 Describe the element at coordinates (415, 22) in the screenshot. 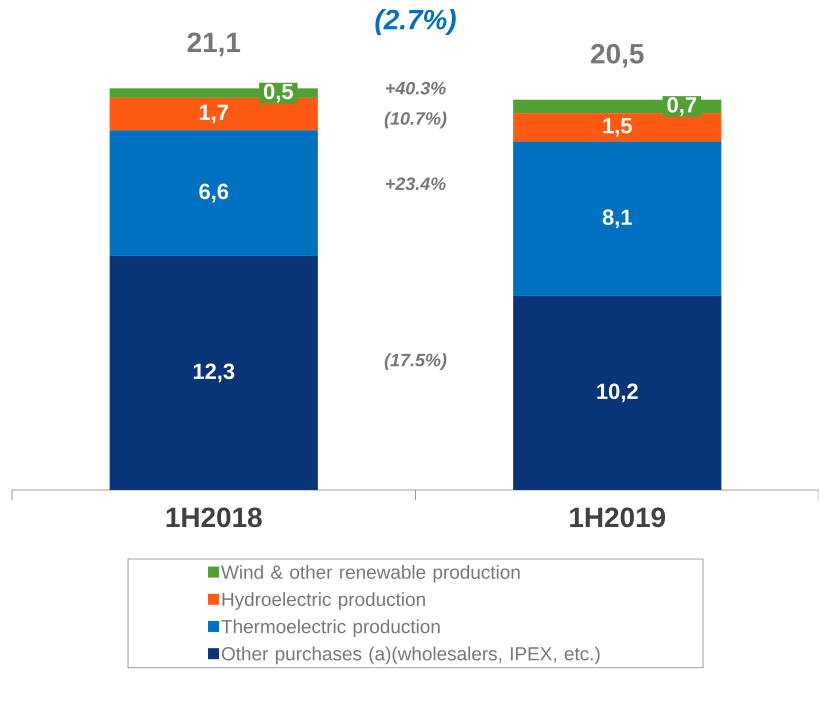

I see `text: (2.7%)` at that location.